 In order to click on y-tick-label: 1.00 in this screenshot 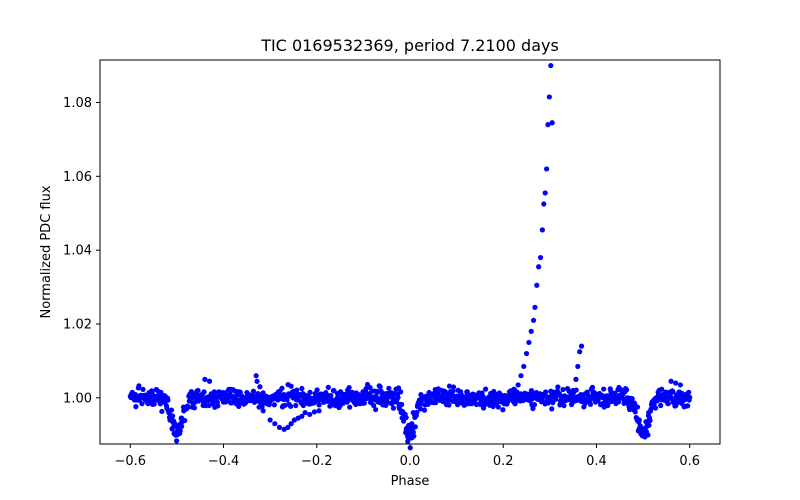, I will do `click(77, 398)`.